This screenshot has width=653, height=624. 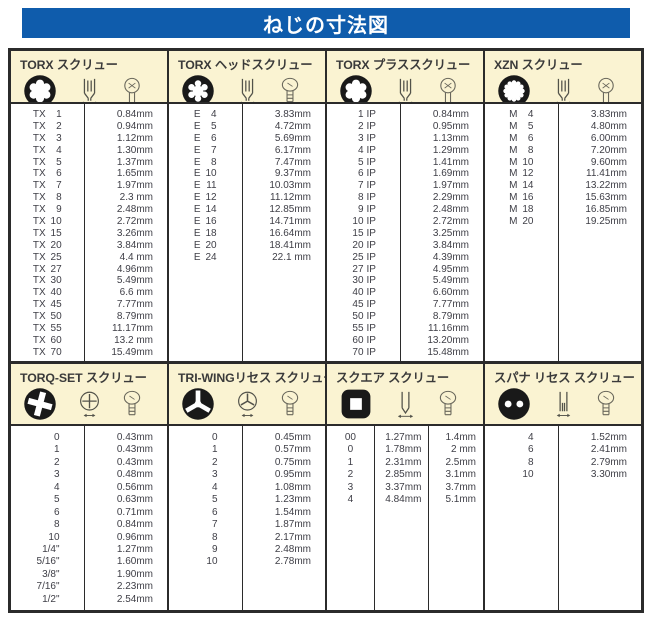 What do you see at coordinates (245, 65) in the screenshot?
I see `section-title: TORX ヘッドスクリュー` at bounding box center [245, 65].